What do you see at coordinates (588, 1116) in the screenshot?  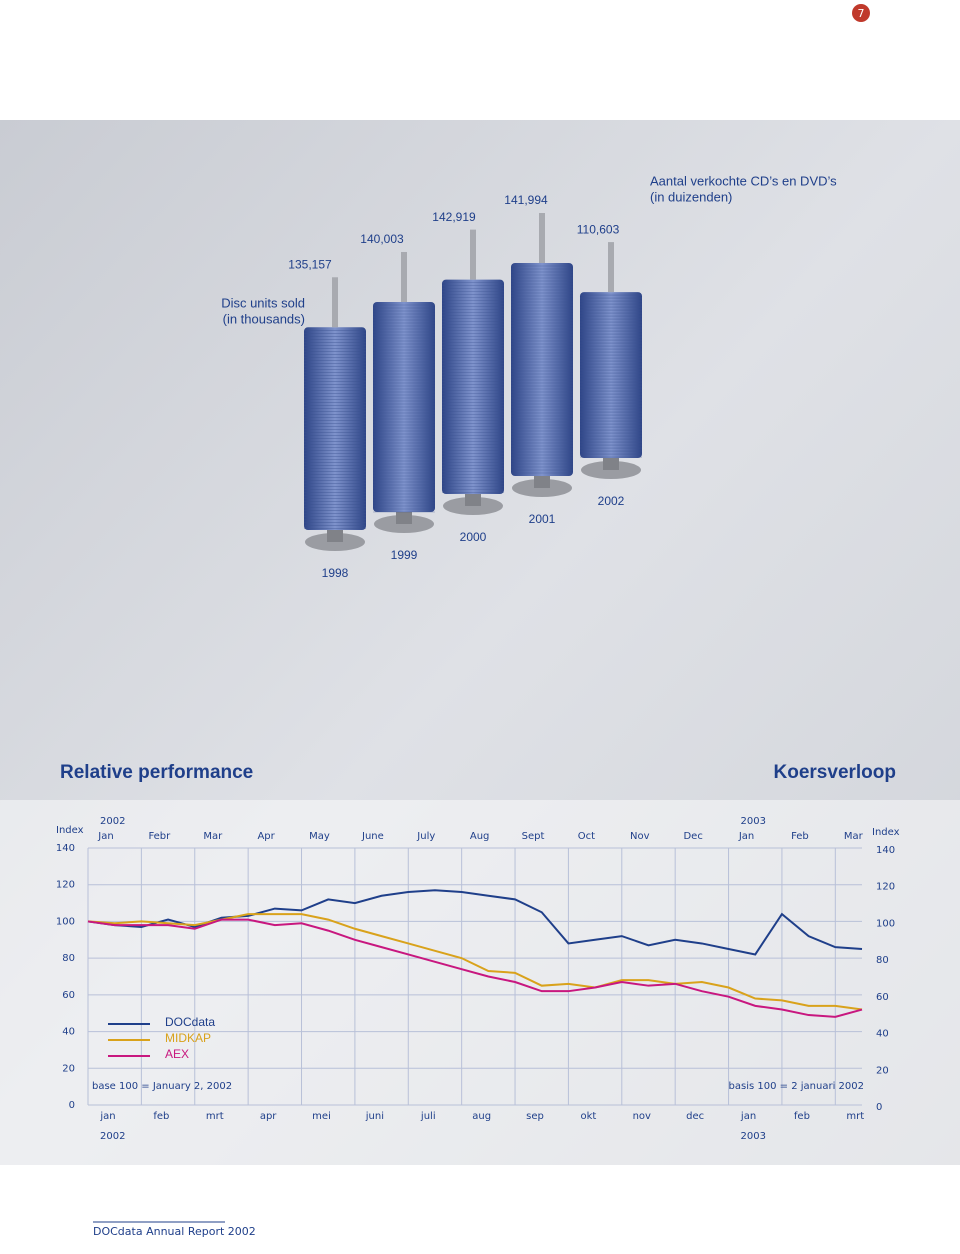 I see `x-tick-label-nl: okt` at bounding box center [588, 1116].